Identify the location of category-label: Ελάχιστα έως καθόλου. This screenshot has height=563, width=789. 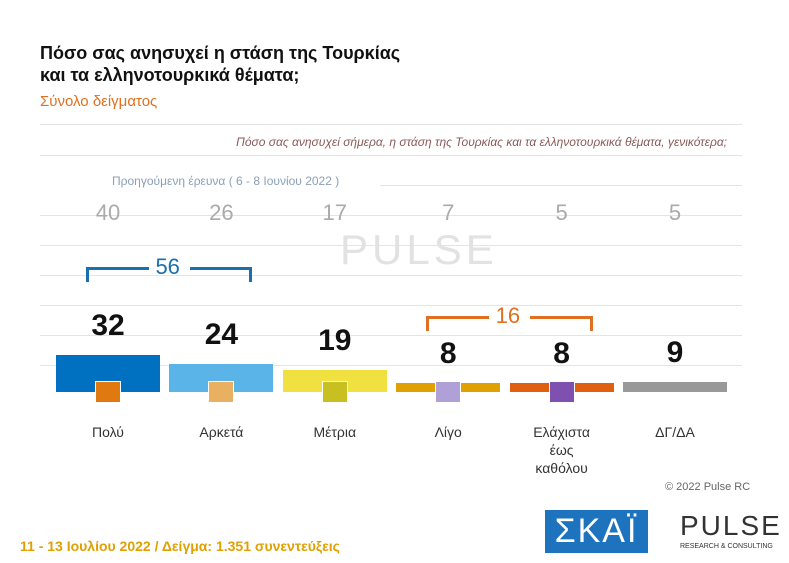
(561, 450).